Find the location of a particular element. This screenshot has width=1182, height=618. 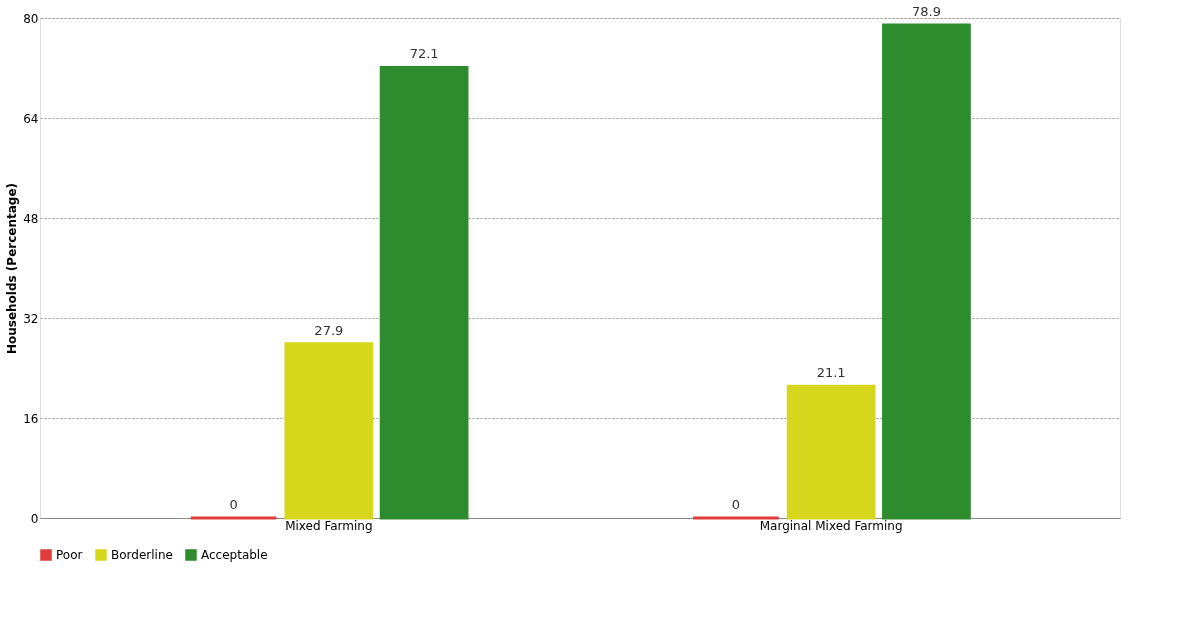

y-tick-label: 48 is located at coordinates (31, 218).